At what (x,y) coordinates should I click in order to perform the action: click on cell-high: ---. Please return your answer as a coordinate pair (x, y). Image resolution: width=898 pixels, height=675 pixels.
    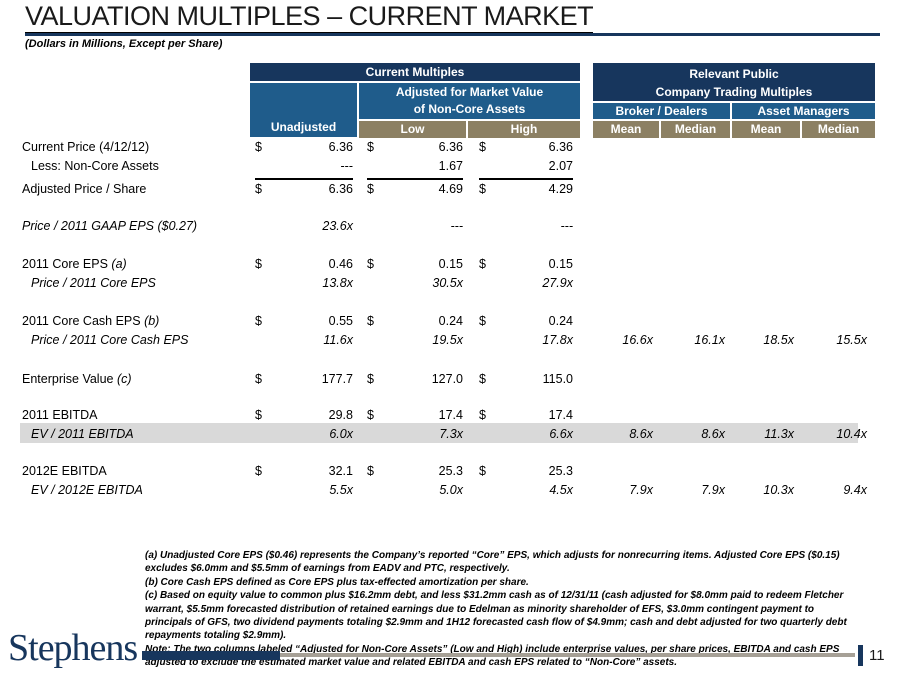
    Looking at the image, I should click on (567, 226).